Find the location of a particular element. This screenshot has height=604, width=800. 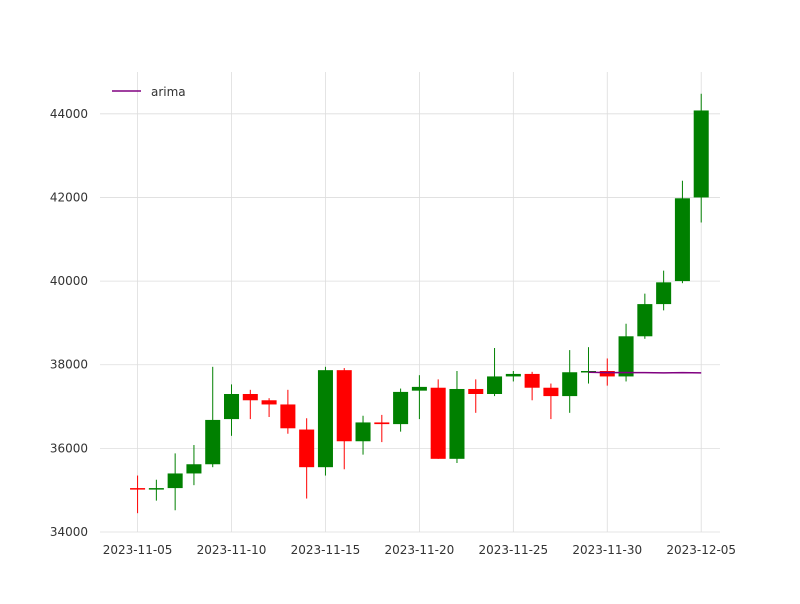

y-tick-label: 38000 is located at coordinates (69, 365).